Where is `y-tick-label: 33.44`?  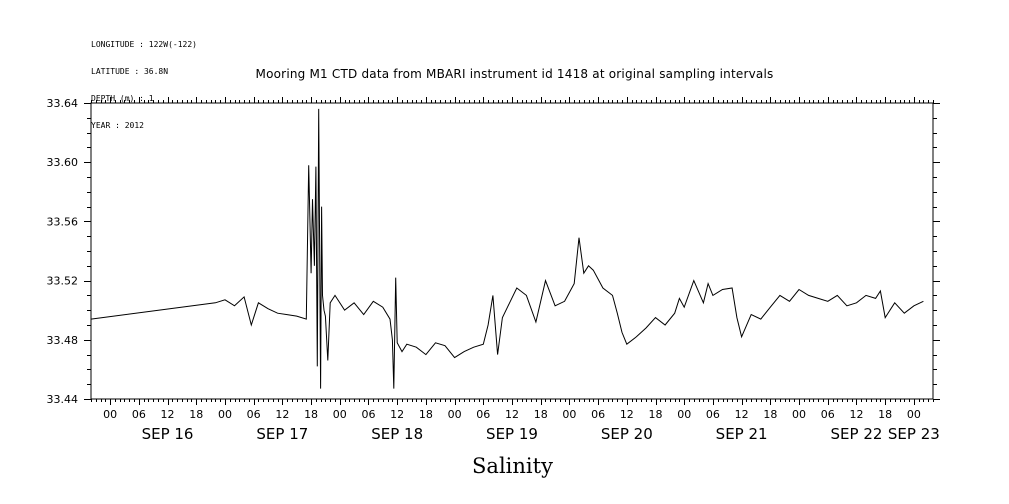
y-tick-label: 33.44 is located at coordinates (63, 399).